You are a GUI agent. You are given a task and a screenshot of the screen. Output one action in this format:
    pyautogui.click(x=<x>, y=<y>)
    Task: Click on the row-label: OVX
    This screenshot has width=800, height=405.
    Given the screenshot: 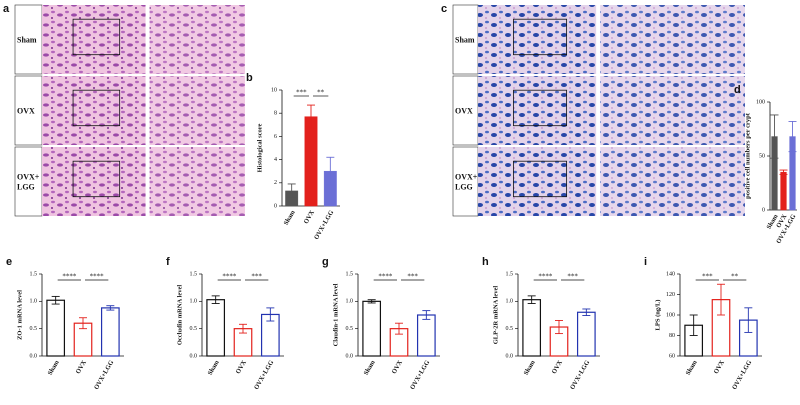 What is the action you would take?
    pyautogui.click(x=26, y=110)
    